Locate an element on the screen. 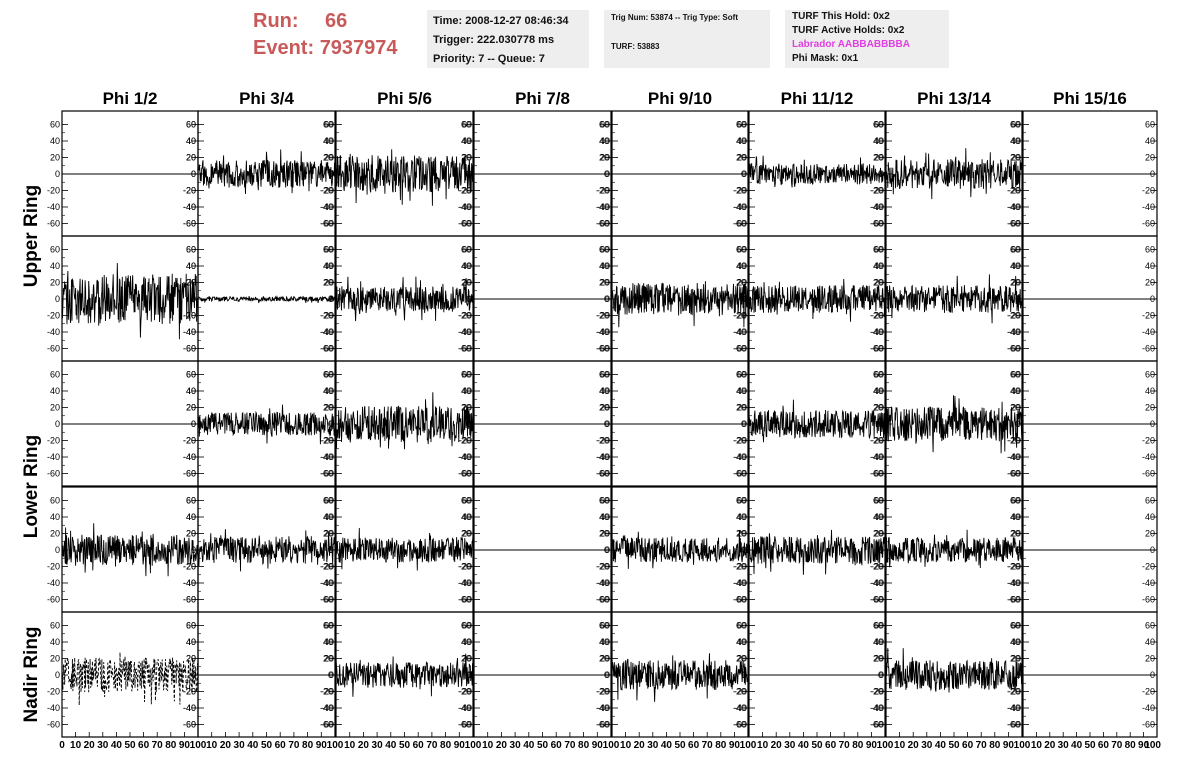  x-tick-label: 50 is located at coordinates (405, 745).